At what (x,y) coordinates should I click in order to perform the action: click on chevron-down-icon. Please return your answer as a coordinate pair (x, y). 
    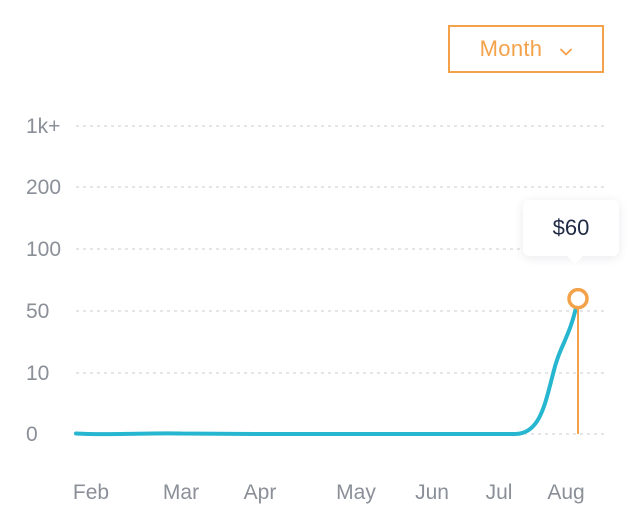
    Looking at the image, I should click on (566, 52).